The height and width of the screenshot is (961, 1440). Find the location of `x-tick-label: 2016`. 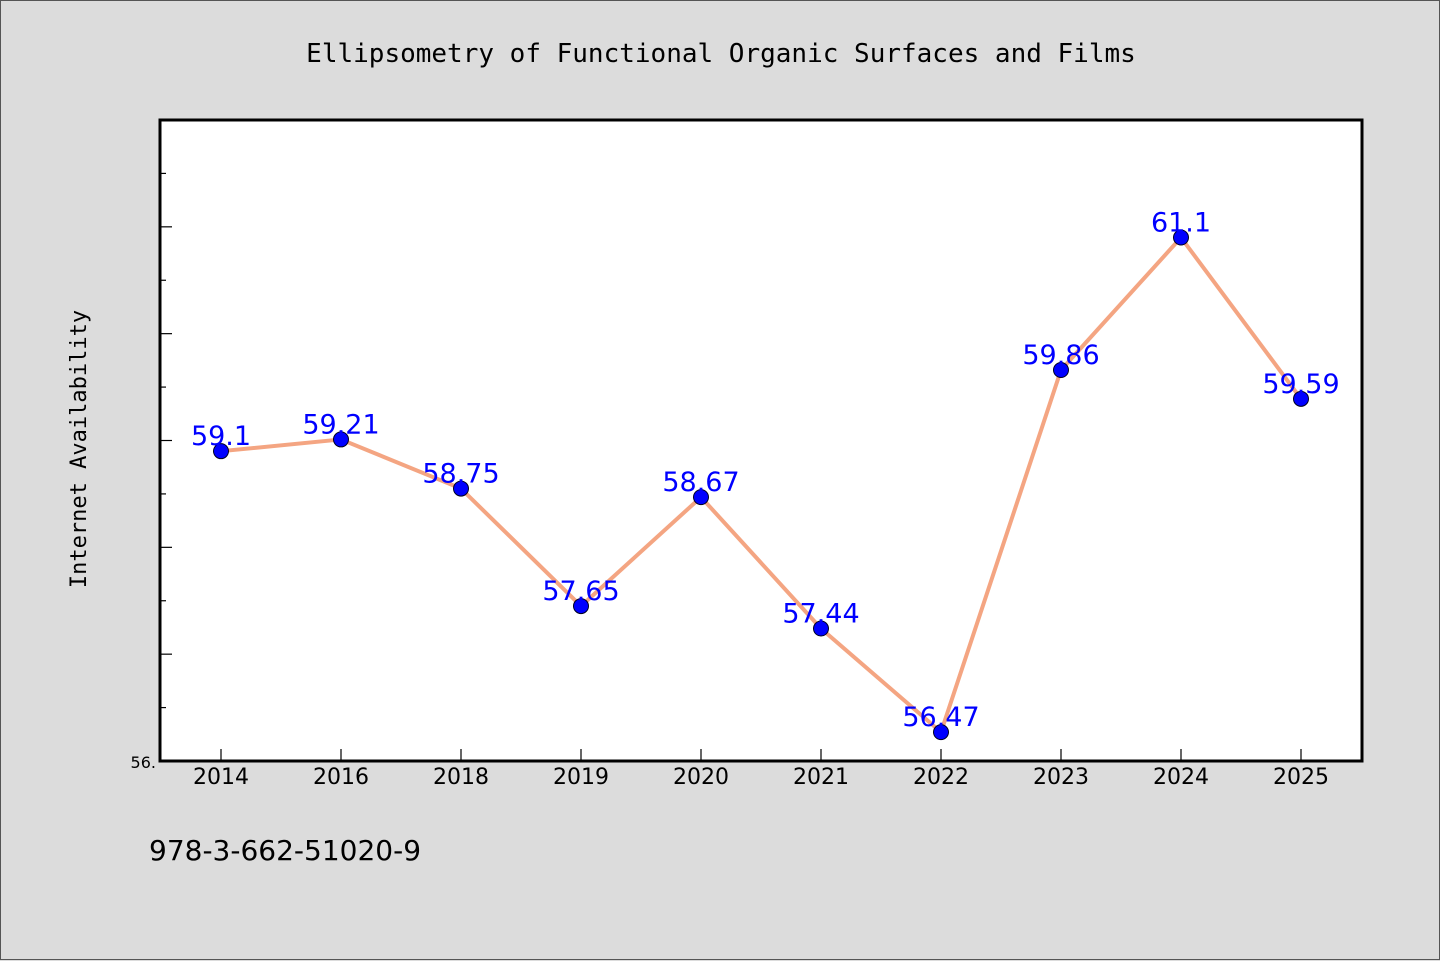

x-tick-label: 2016 is located at coordinates (341, 777).